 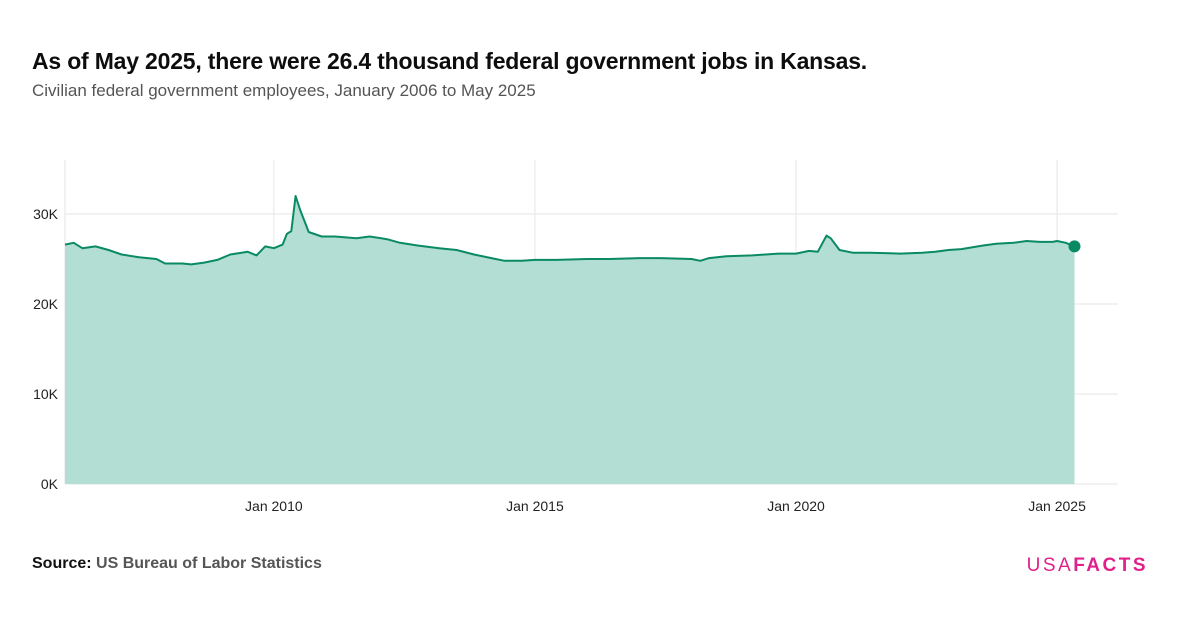 What do you see at coordinates (1057, 506) in the screenshot?
I see `x-tick-label: Jan 2025` at bounding box center [1057, 506].